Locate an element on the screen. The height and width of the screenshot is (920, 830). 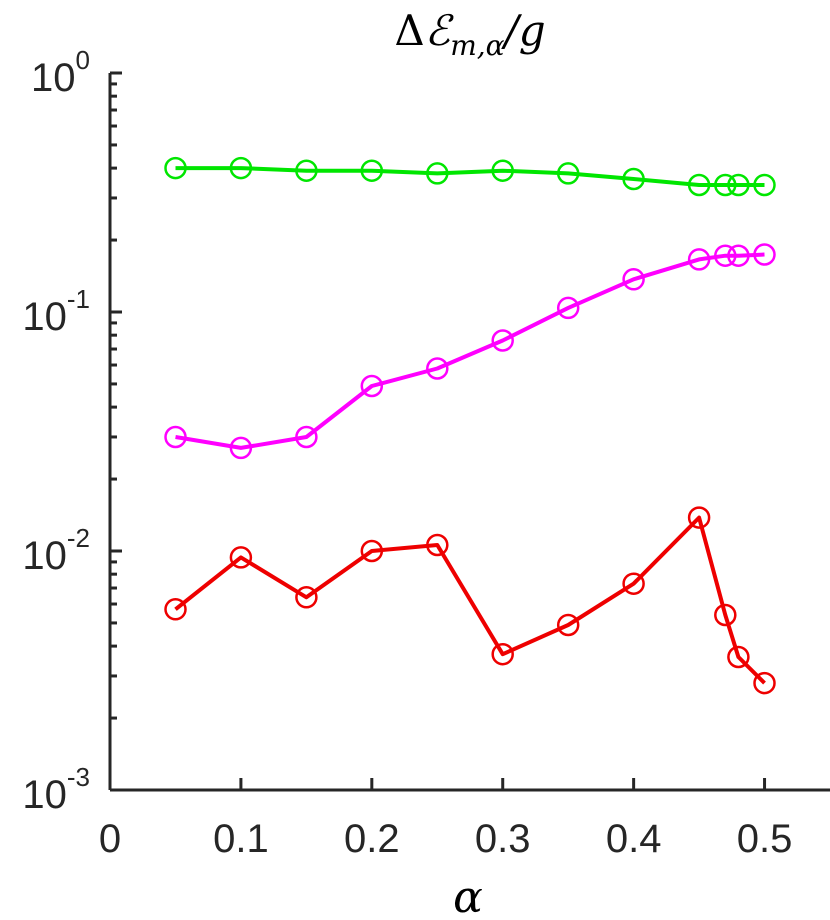
x-tick-label: 0.5 is located at coordinates (765, 839).